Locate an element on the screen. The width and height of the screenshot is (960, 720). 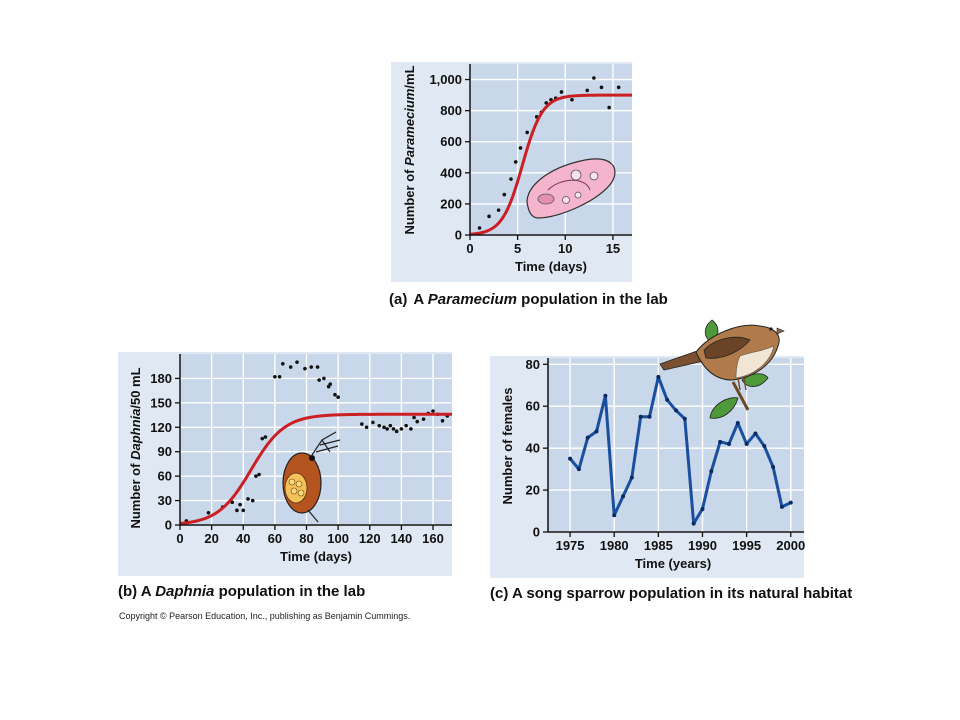
sparrow-beak is located at coordinates (780, 331).